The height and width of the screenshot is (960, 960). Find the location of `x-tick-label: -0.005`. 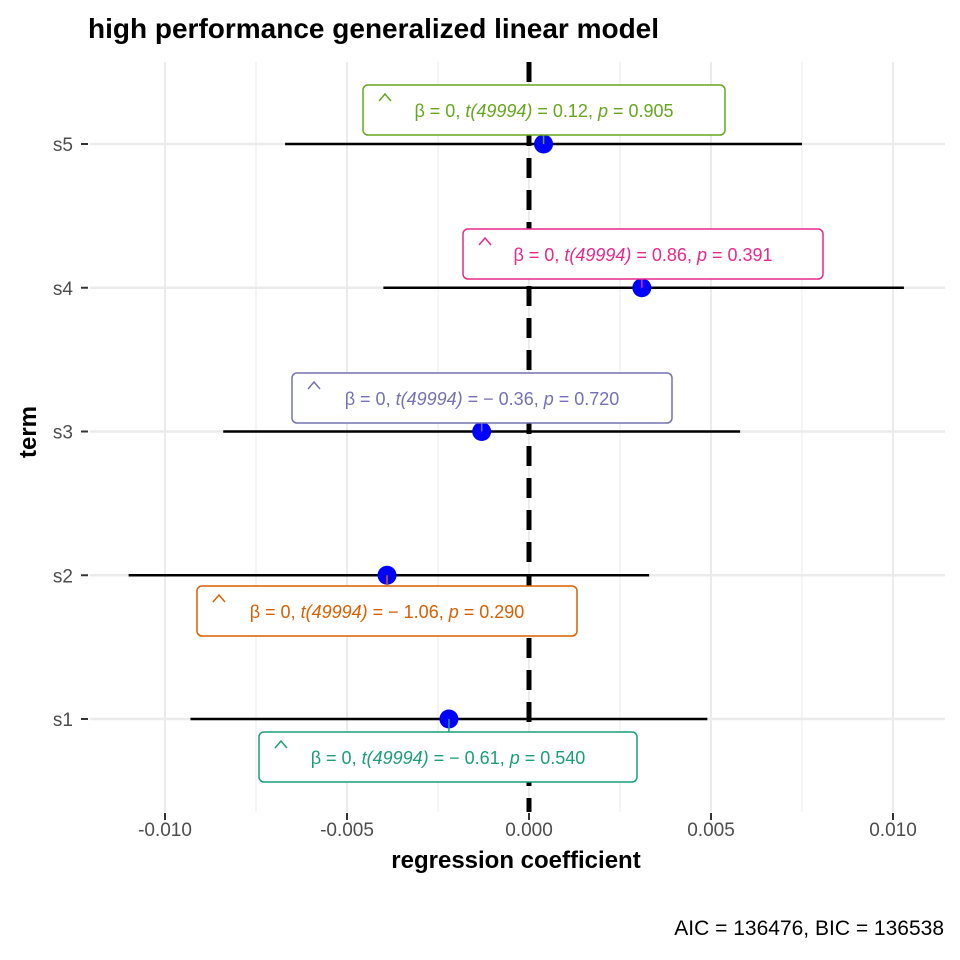

x-tick-label: -0.005 is located at coordinates (347, 830).